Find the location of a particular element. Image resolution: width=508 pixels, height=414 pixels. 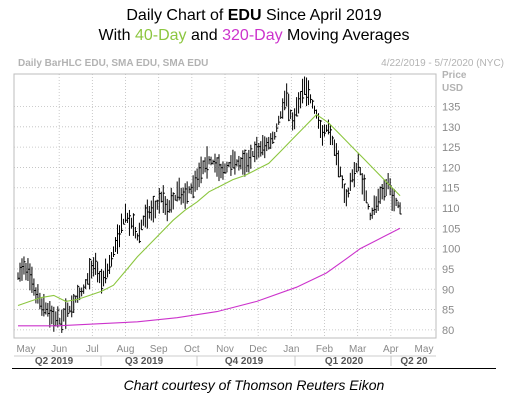

chart-credit: Chart courtesy of Thomson Reuters Eikon is located at coordinates (254, 385).